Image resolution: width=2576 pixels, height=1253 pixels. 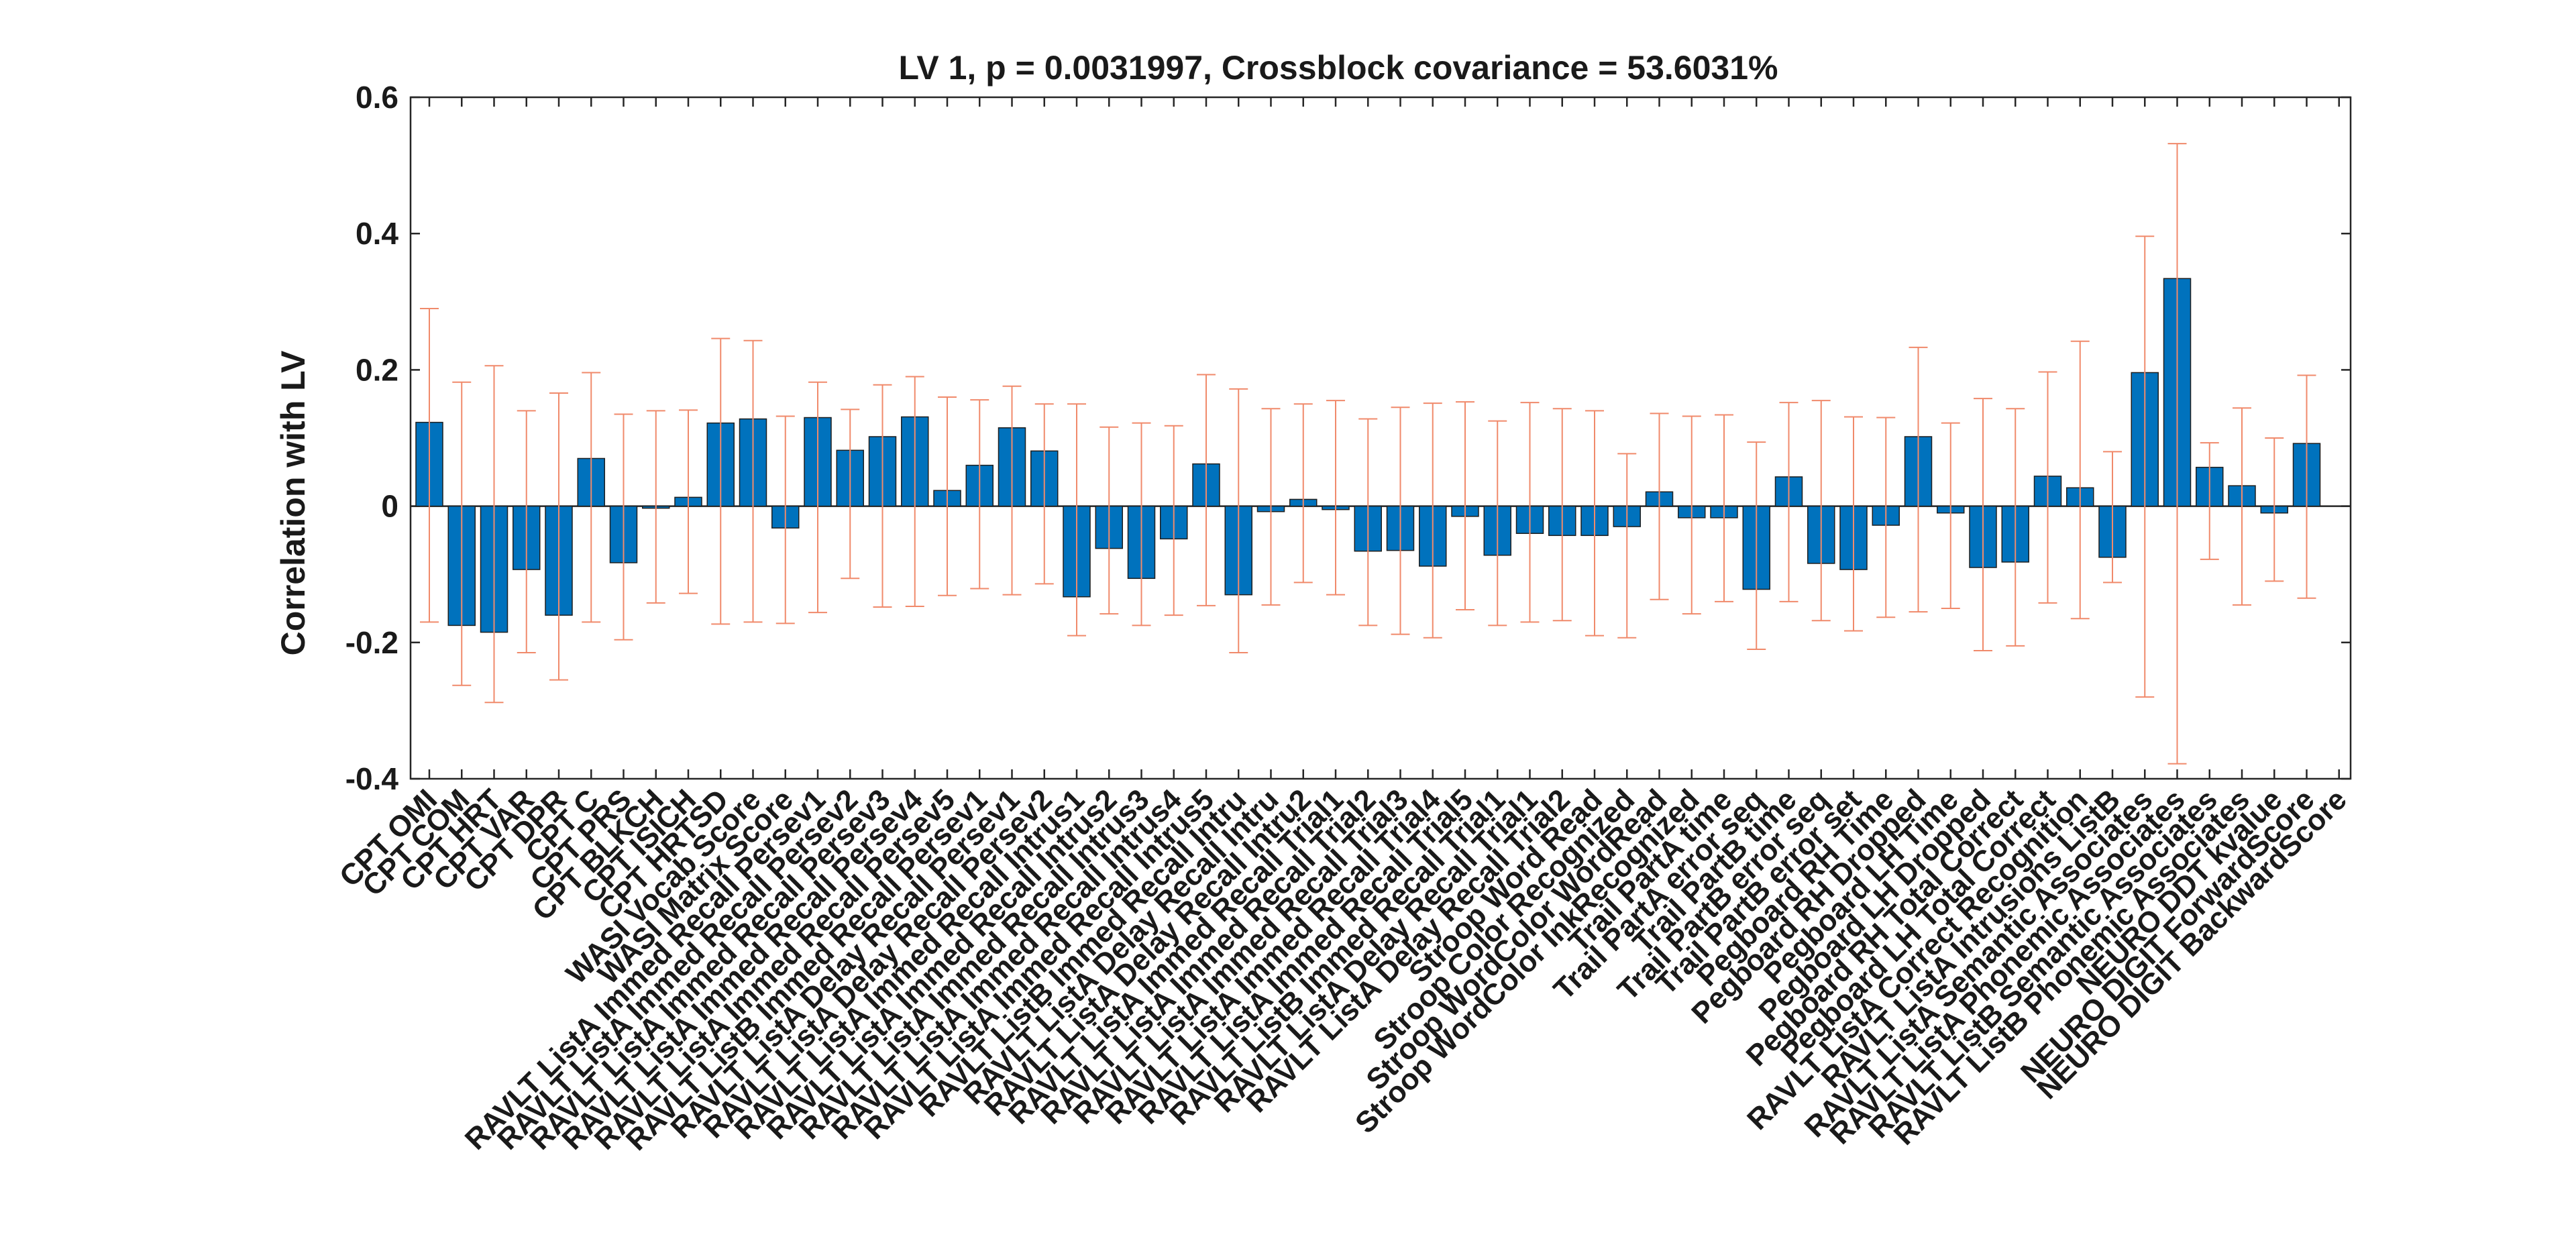 I want to click on y-tick-label: 0.2, so click(x=377, y=369).